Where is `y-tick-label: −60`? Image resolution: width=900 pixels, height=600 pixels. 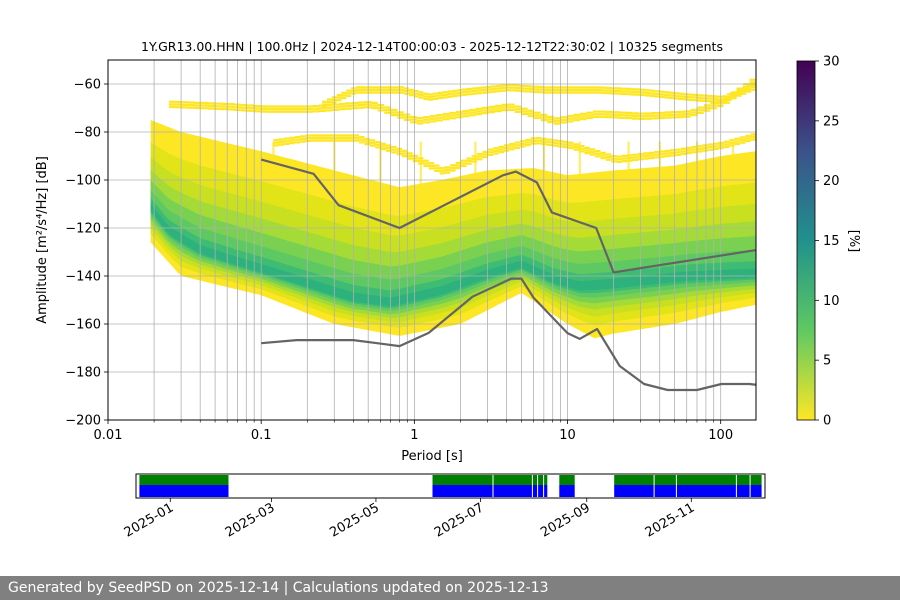
y-tick-label: −60 is located at coordinates (87, 85).